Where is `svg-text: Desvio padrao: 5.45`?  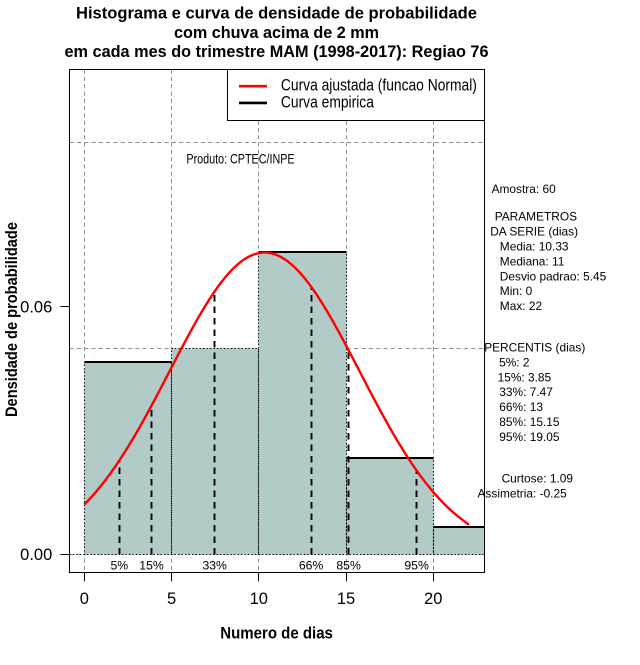 svg-text: Desvio padrao: 5.45 is located at coordinates (553, 276).